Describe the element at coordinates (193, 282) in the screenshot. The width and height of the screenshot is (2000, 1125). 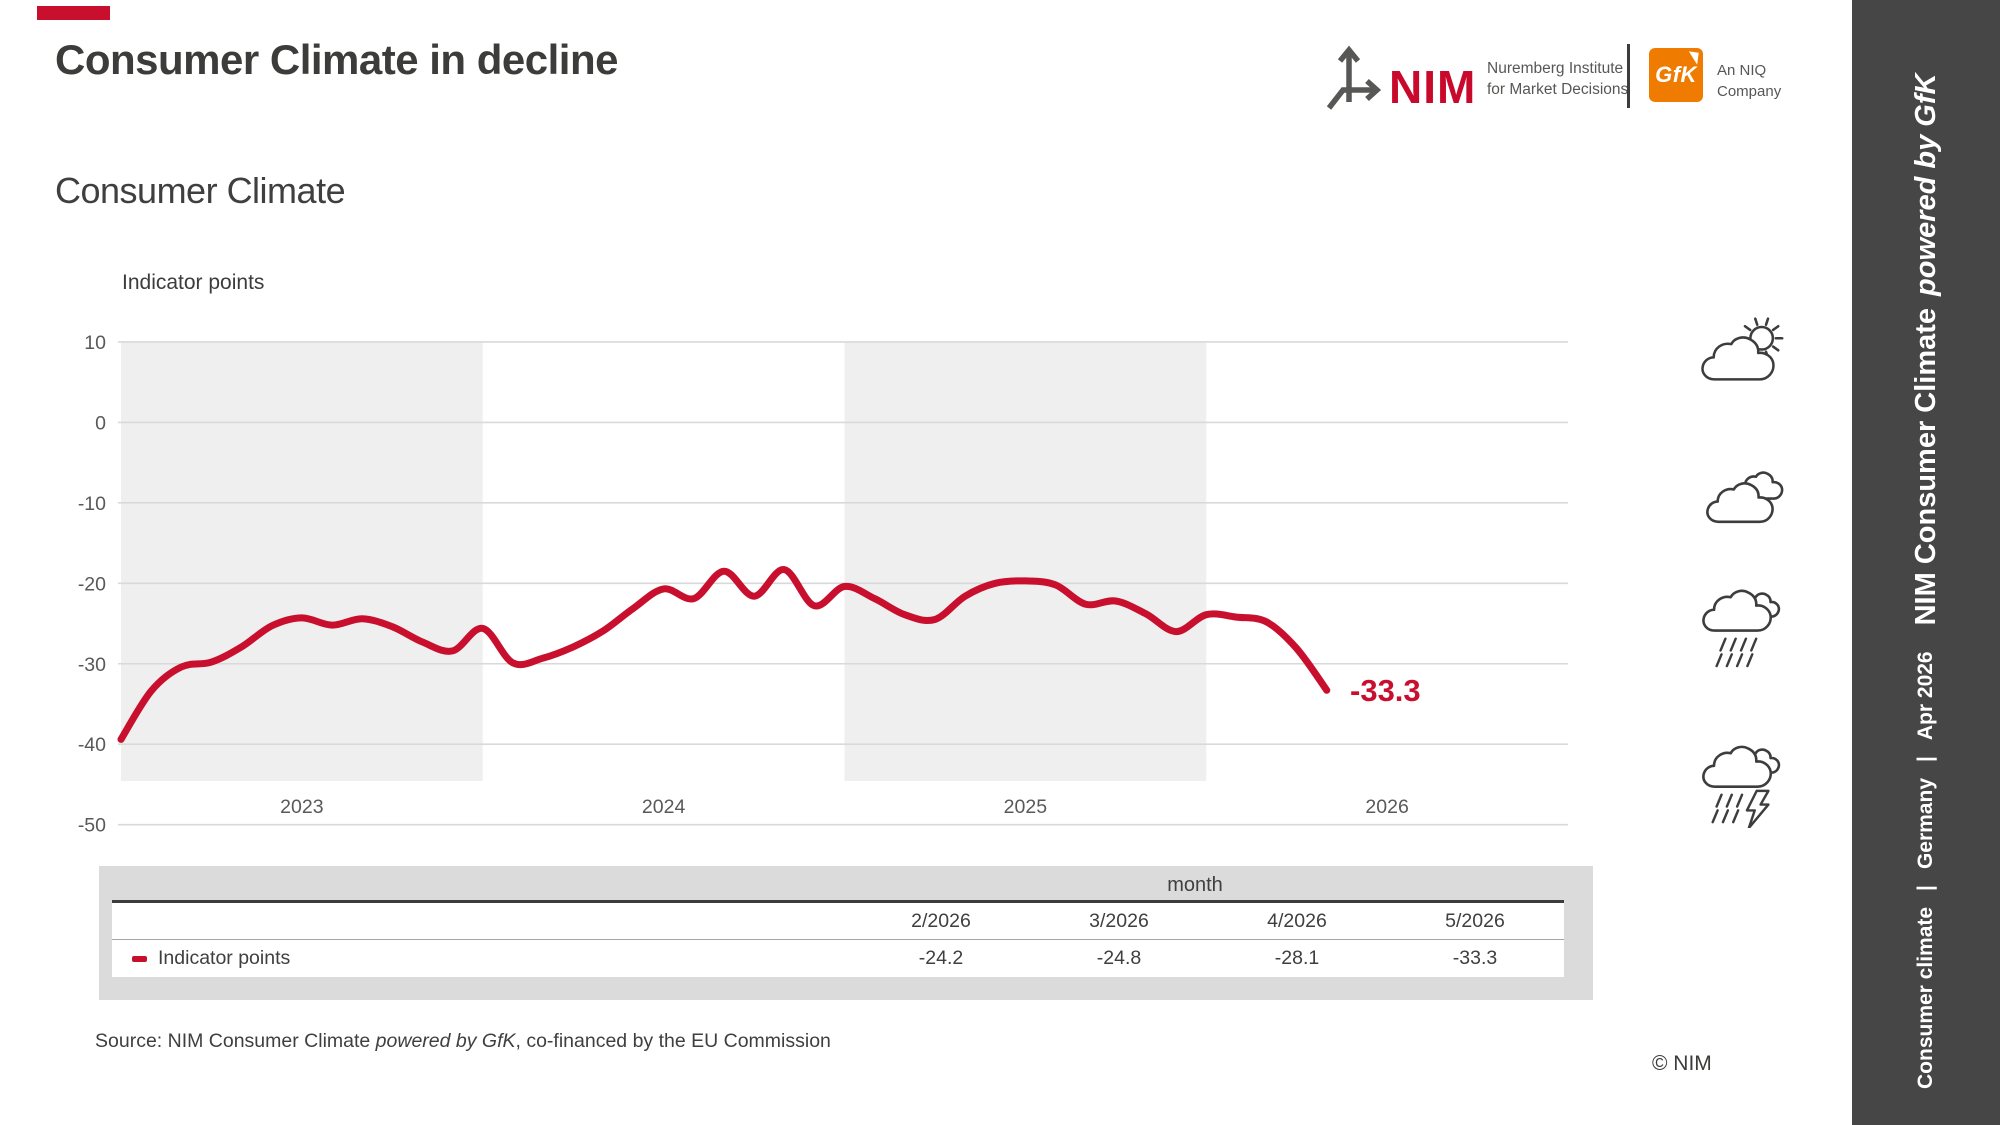
I see `axis-title: Indicator points` at that location.